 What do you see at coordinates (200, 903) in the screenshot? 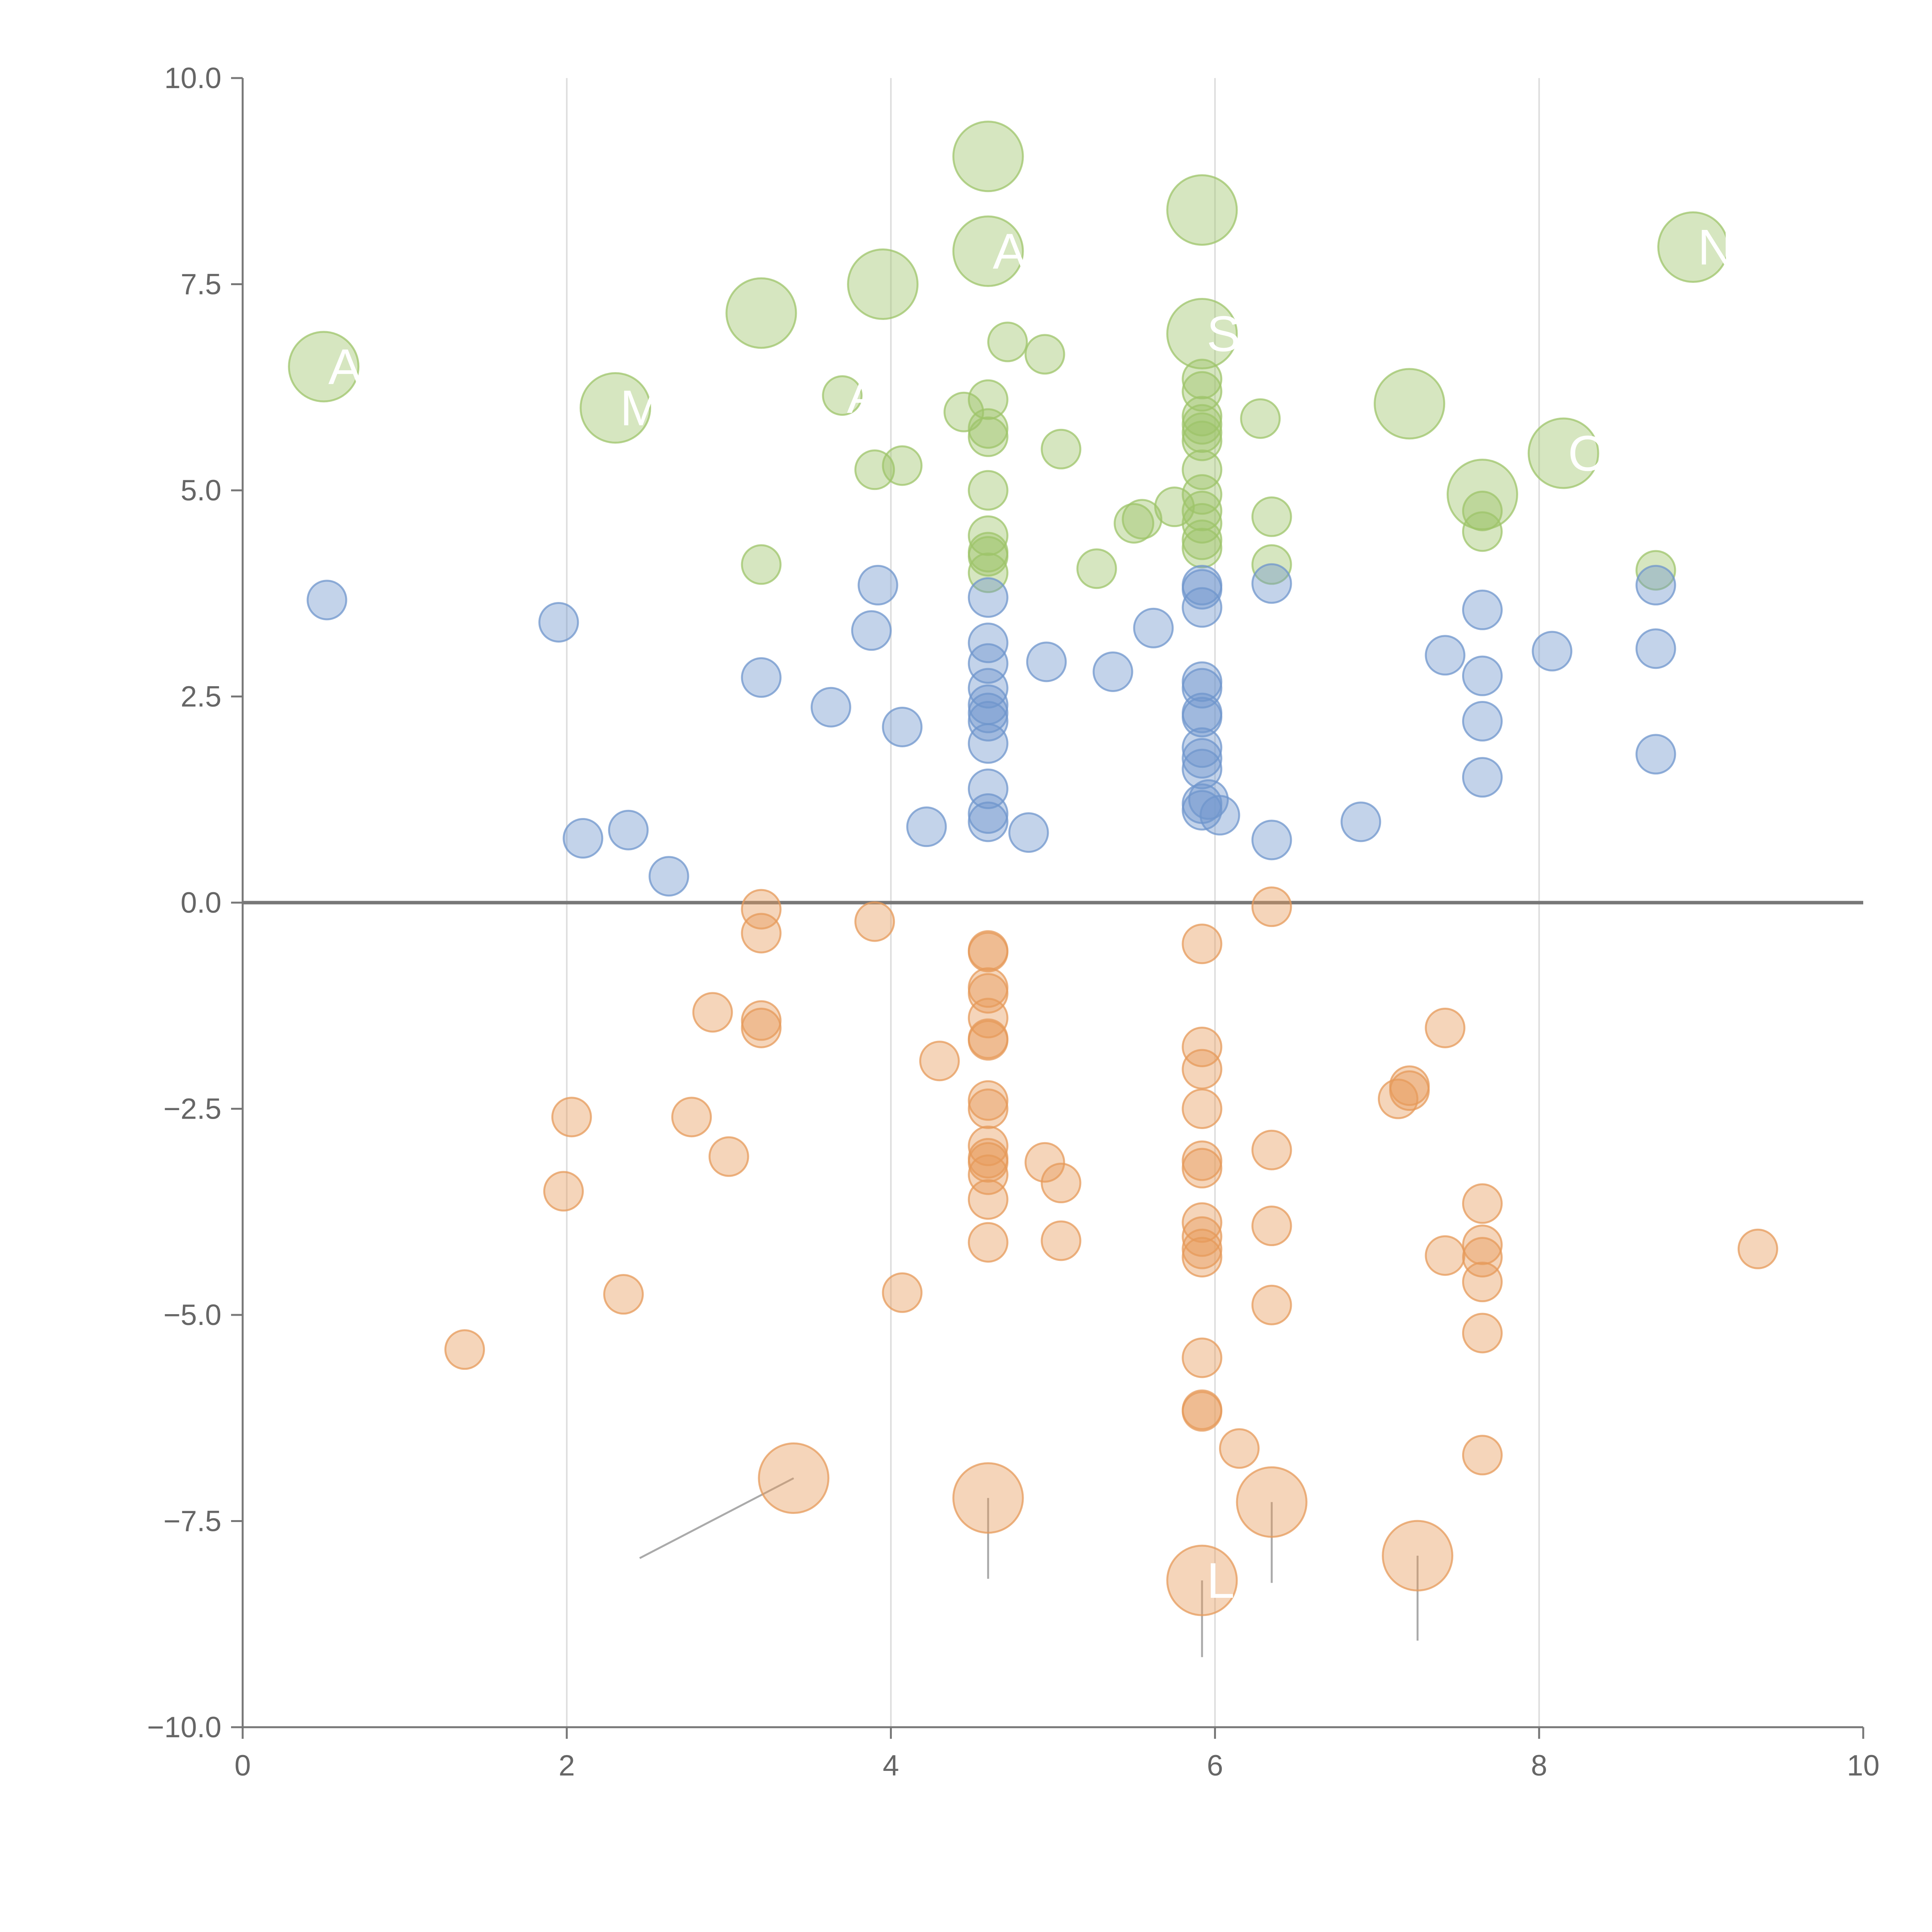
I see `y-tick-label: 0.0` at bounding box center [200, 903].